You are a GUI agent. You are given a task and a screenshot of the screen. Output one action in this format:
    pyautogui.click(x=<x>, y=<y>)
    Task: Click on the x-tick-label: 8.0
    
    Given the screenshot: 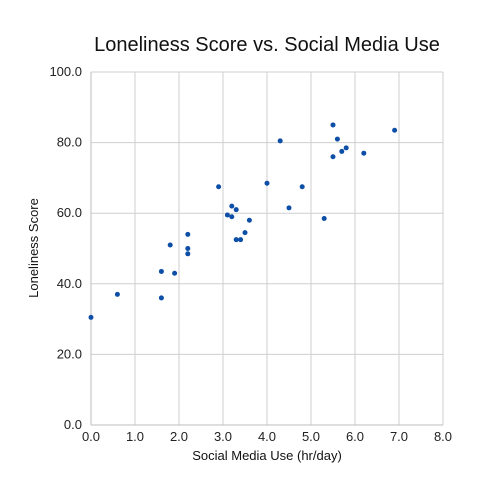 What is the action you would take?
    pyautogui.click(x=443, y=436)
    